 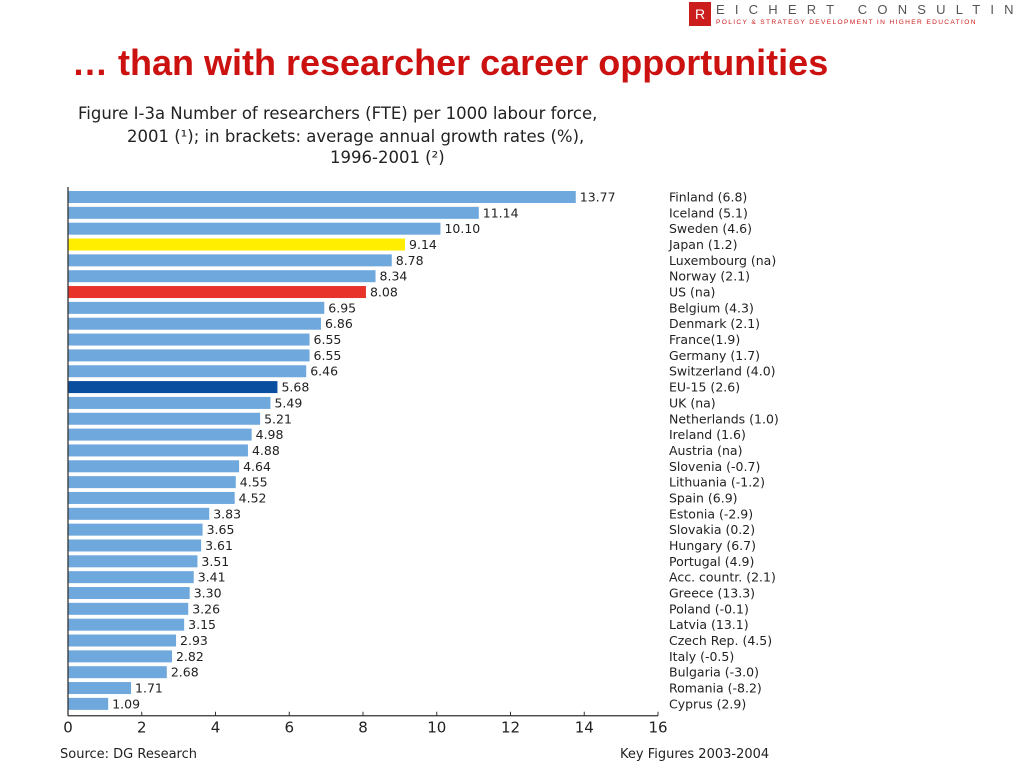 I want to click on bar-value-label-1: 11.14, so click(x=501, y=212).